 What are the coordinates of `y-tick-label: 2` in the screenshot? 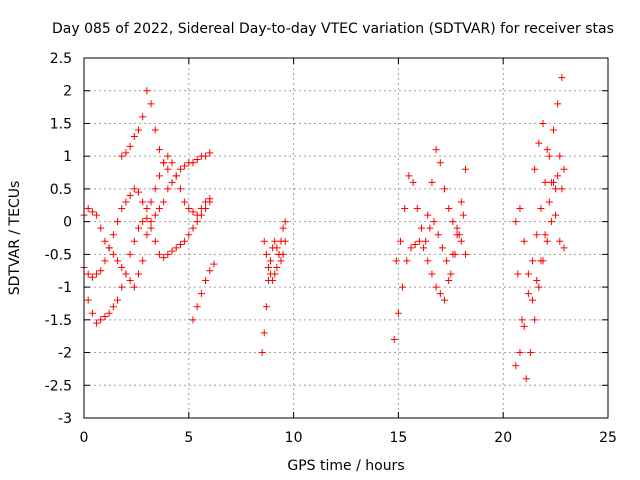 It's located at (67, 92).